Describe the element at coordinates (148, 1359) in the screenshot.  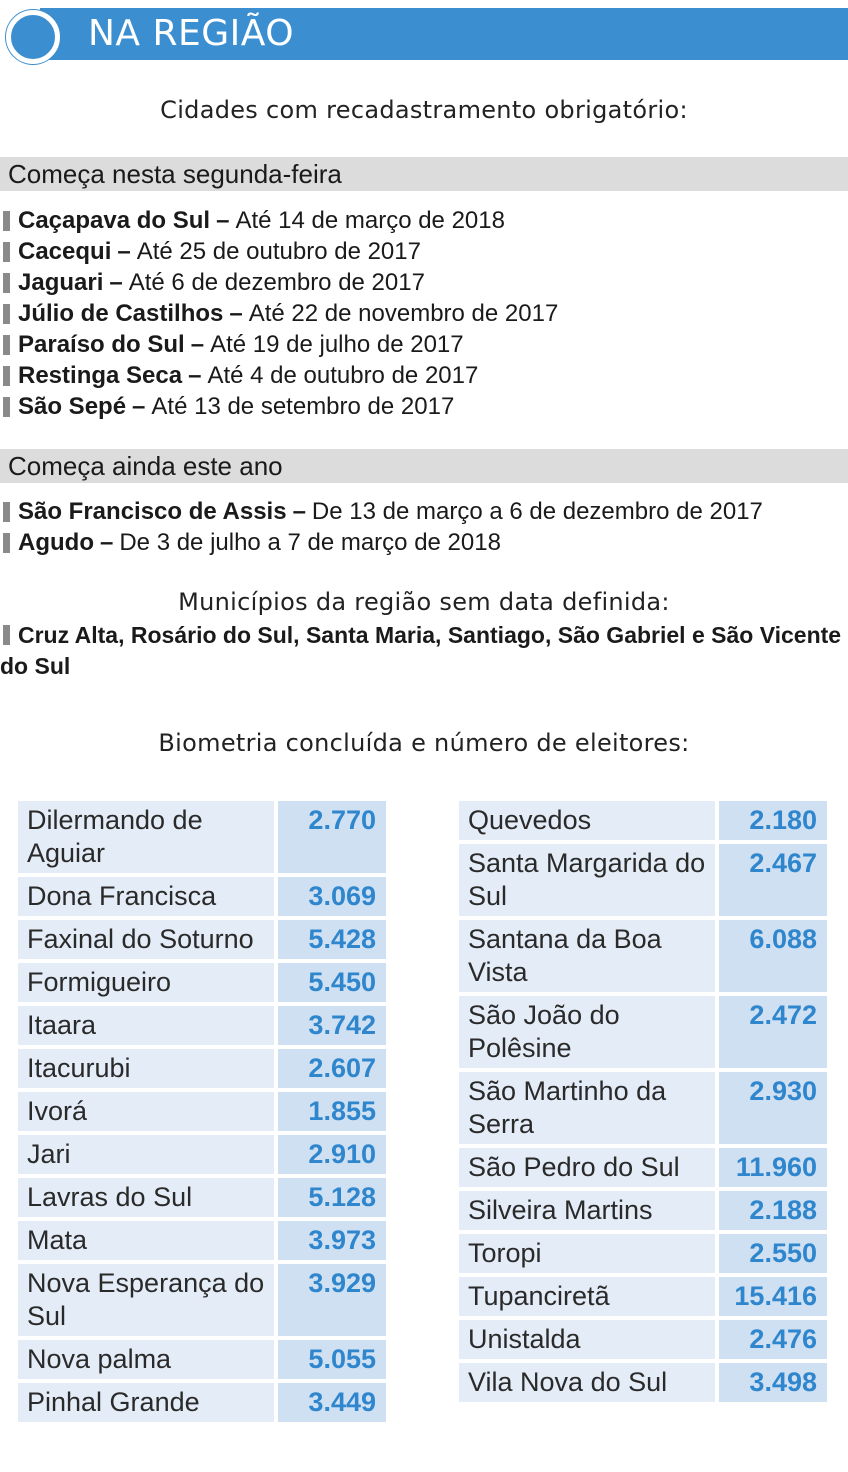
I see `municipality-name: Nova palma` at that location.